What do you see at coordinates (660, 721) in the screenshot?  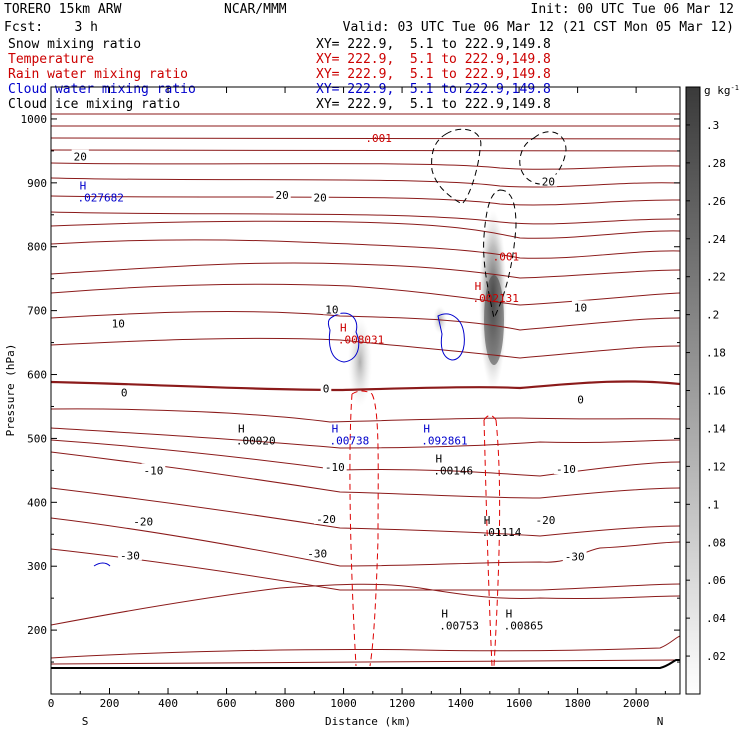 I see `x-end-label-north: N` at bounding box center [660, 721].